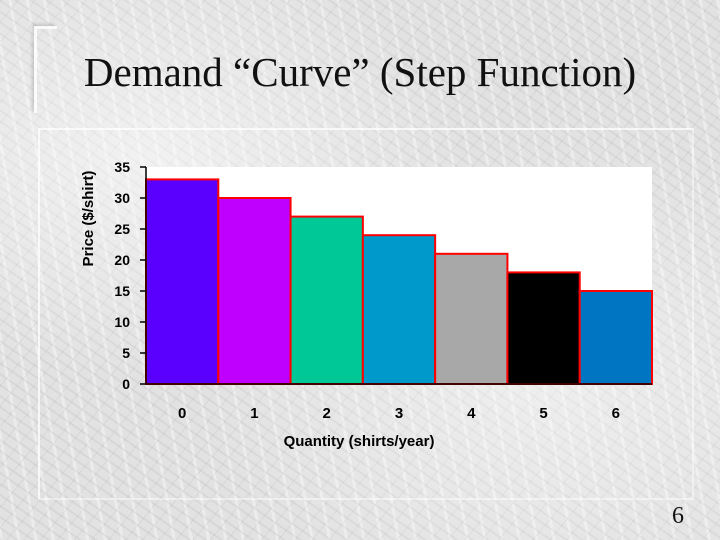 This screenshot has width=720, height=540. I want to click on y-tick-label: 0, so click(126, 384).